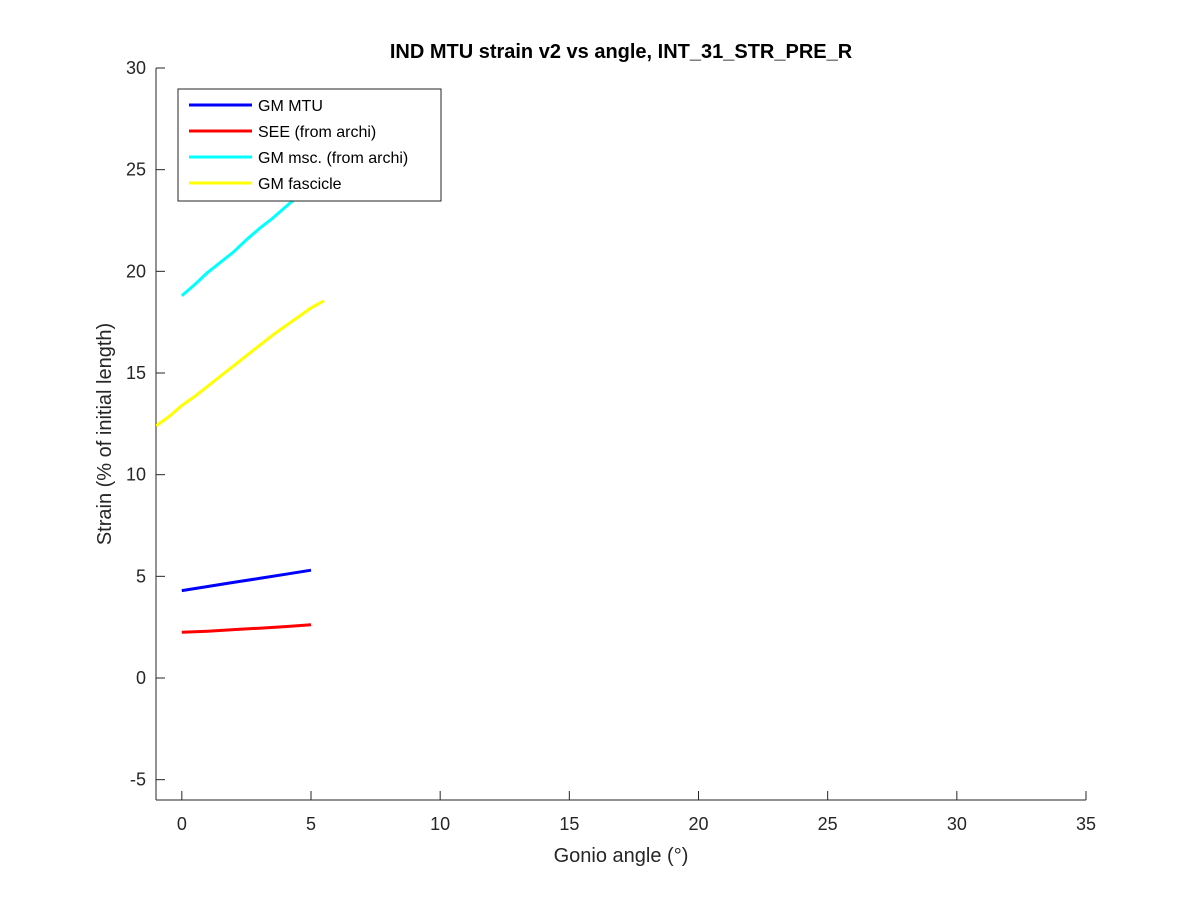 Image resolution: width=1200 pixels, height=900 pixels. What do you see at coordinates (317, 132) in the screenshot?
I see `legend-entry: SEE (from archi)` at bounding box center [317, 132].